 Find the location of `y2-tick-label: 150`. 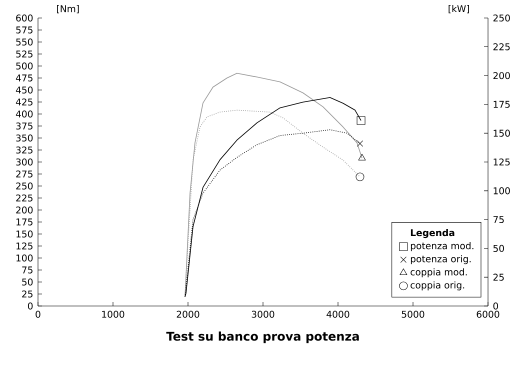

y2-tick-label: 150 is located at coordinates (502, 133).